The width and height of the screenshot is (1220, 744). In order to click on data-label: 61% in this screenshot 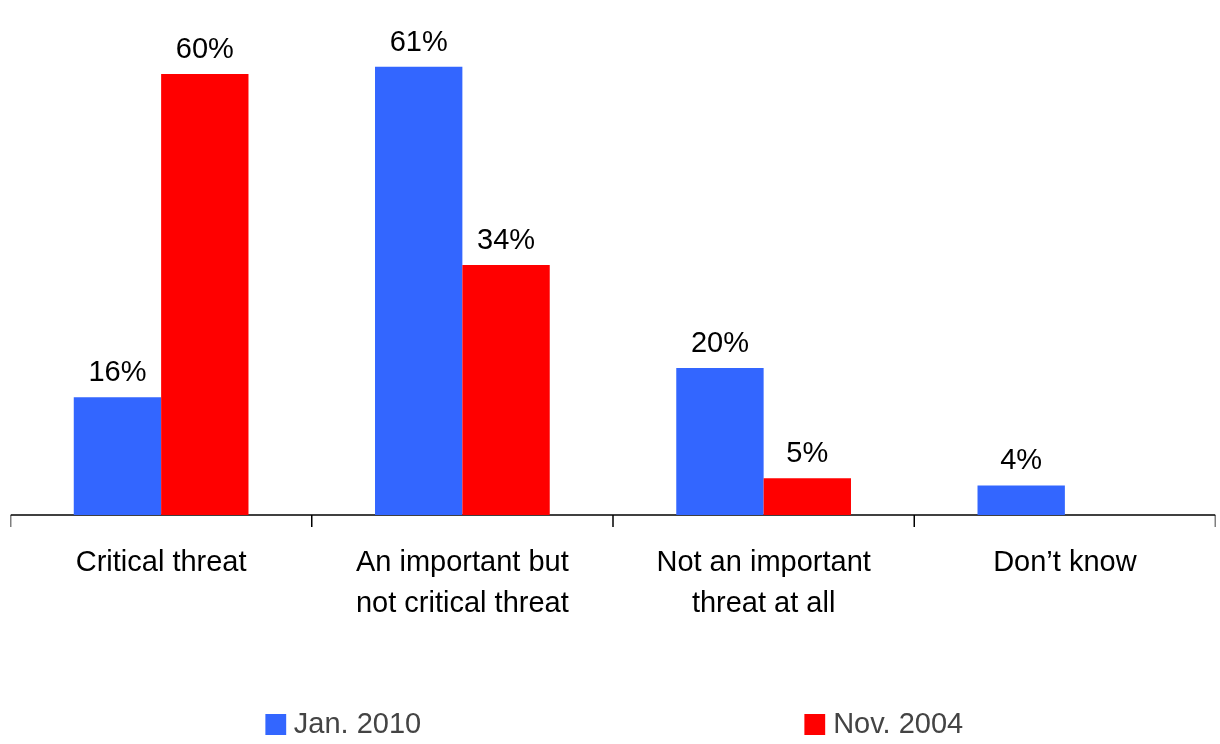, I will do `click(418, 40)`.